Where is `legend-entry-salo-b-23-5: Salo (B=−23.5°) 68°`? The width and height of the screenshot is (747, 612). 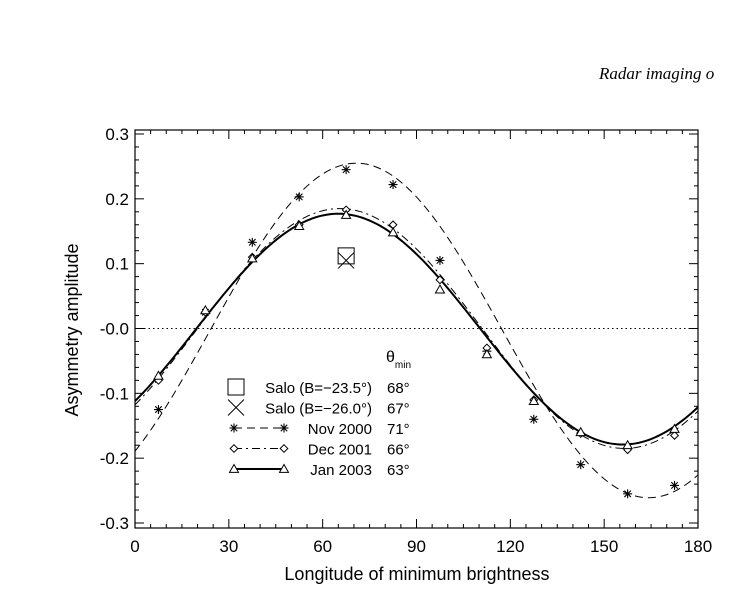 legend-entry-salo-b-23-5: Salo (B=−23.5°) 68° is located at coordinates (318, 387).